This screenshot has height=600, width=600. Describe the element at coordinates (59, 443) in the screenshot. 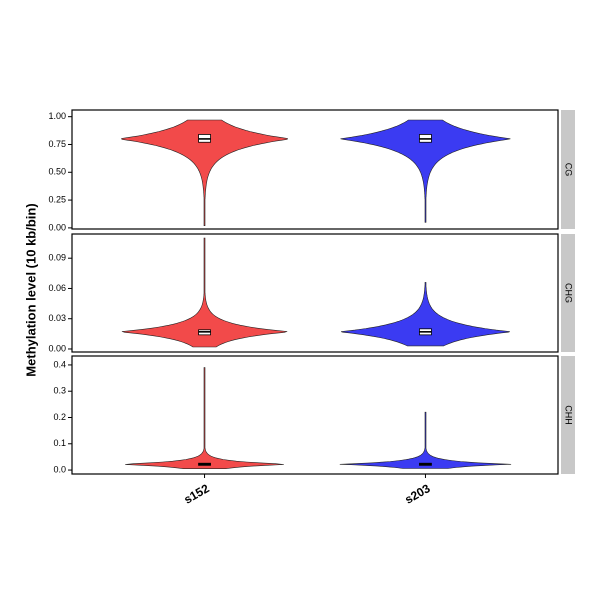

I see `y-tick-label: 0.1` at that location.